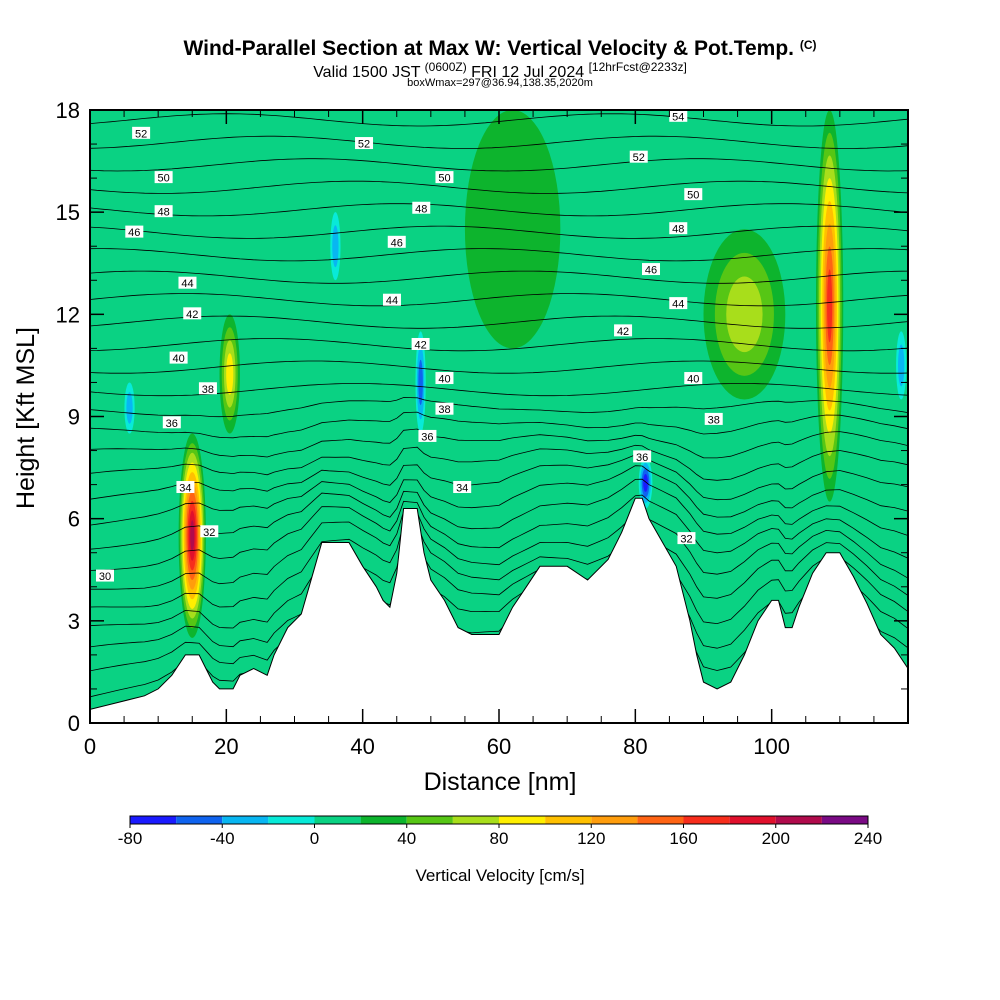 Image resolution: width=1000 pixels, height=1000 pixels. I want to click on y-tick-label: 9, so click(74, 417).